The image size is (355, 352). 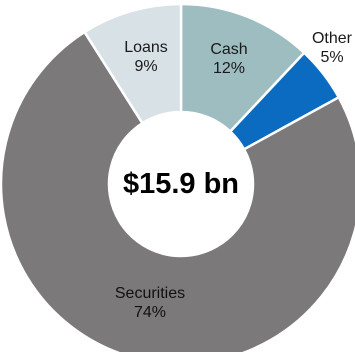 What do you see at coordinates (146, 47) in the screenshot?
I see `slice-label-loans: Loans` at bounding box center [146, 47].